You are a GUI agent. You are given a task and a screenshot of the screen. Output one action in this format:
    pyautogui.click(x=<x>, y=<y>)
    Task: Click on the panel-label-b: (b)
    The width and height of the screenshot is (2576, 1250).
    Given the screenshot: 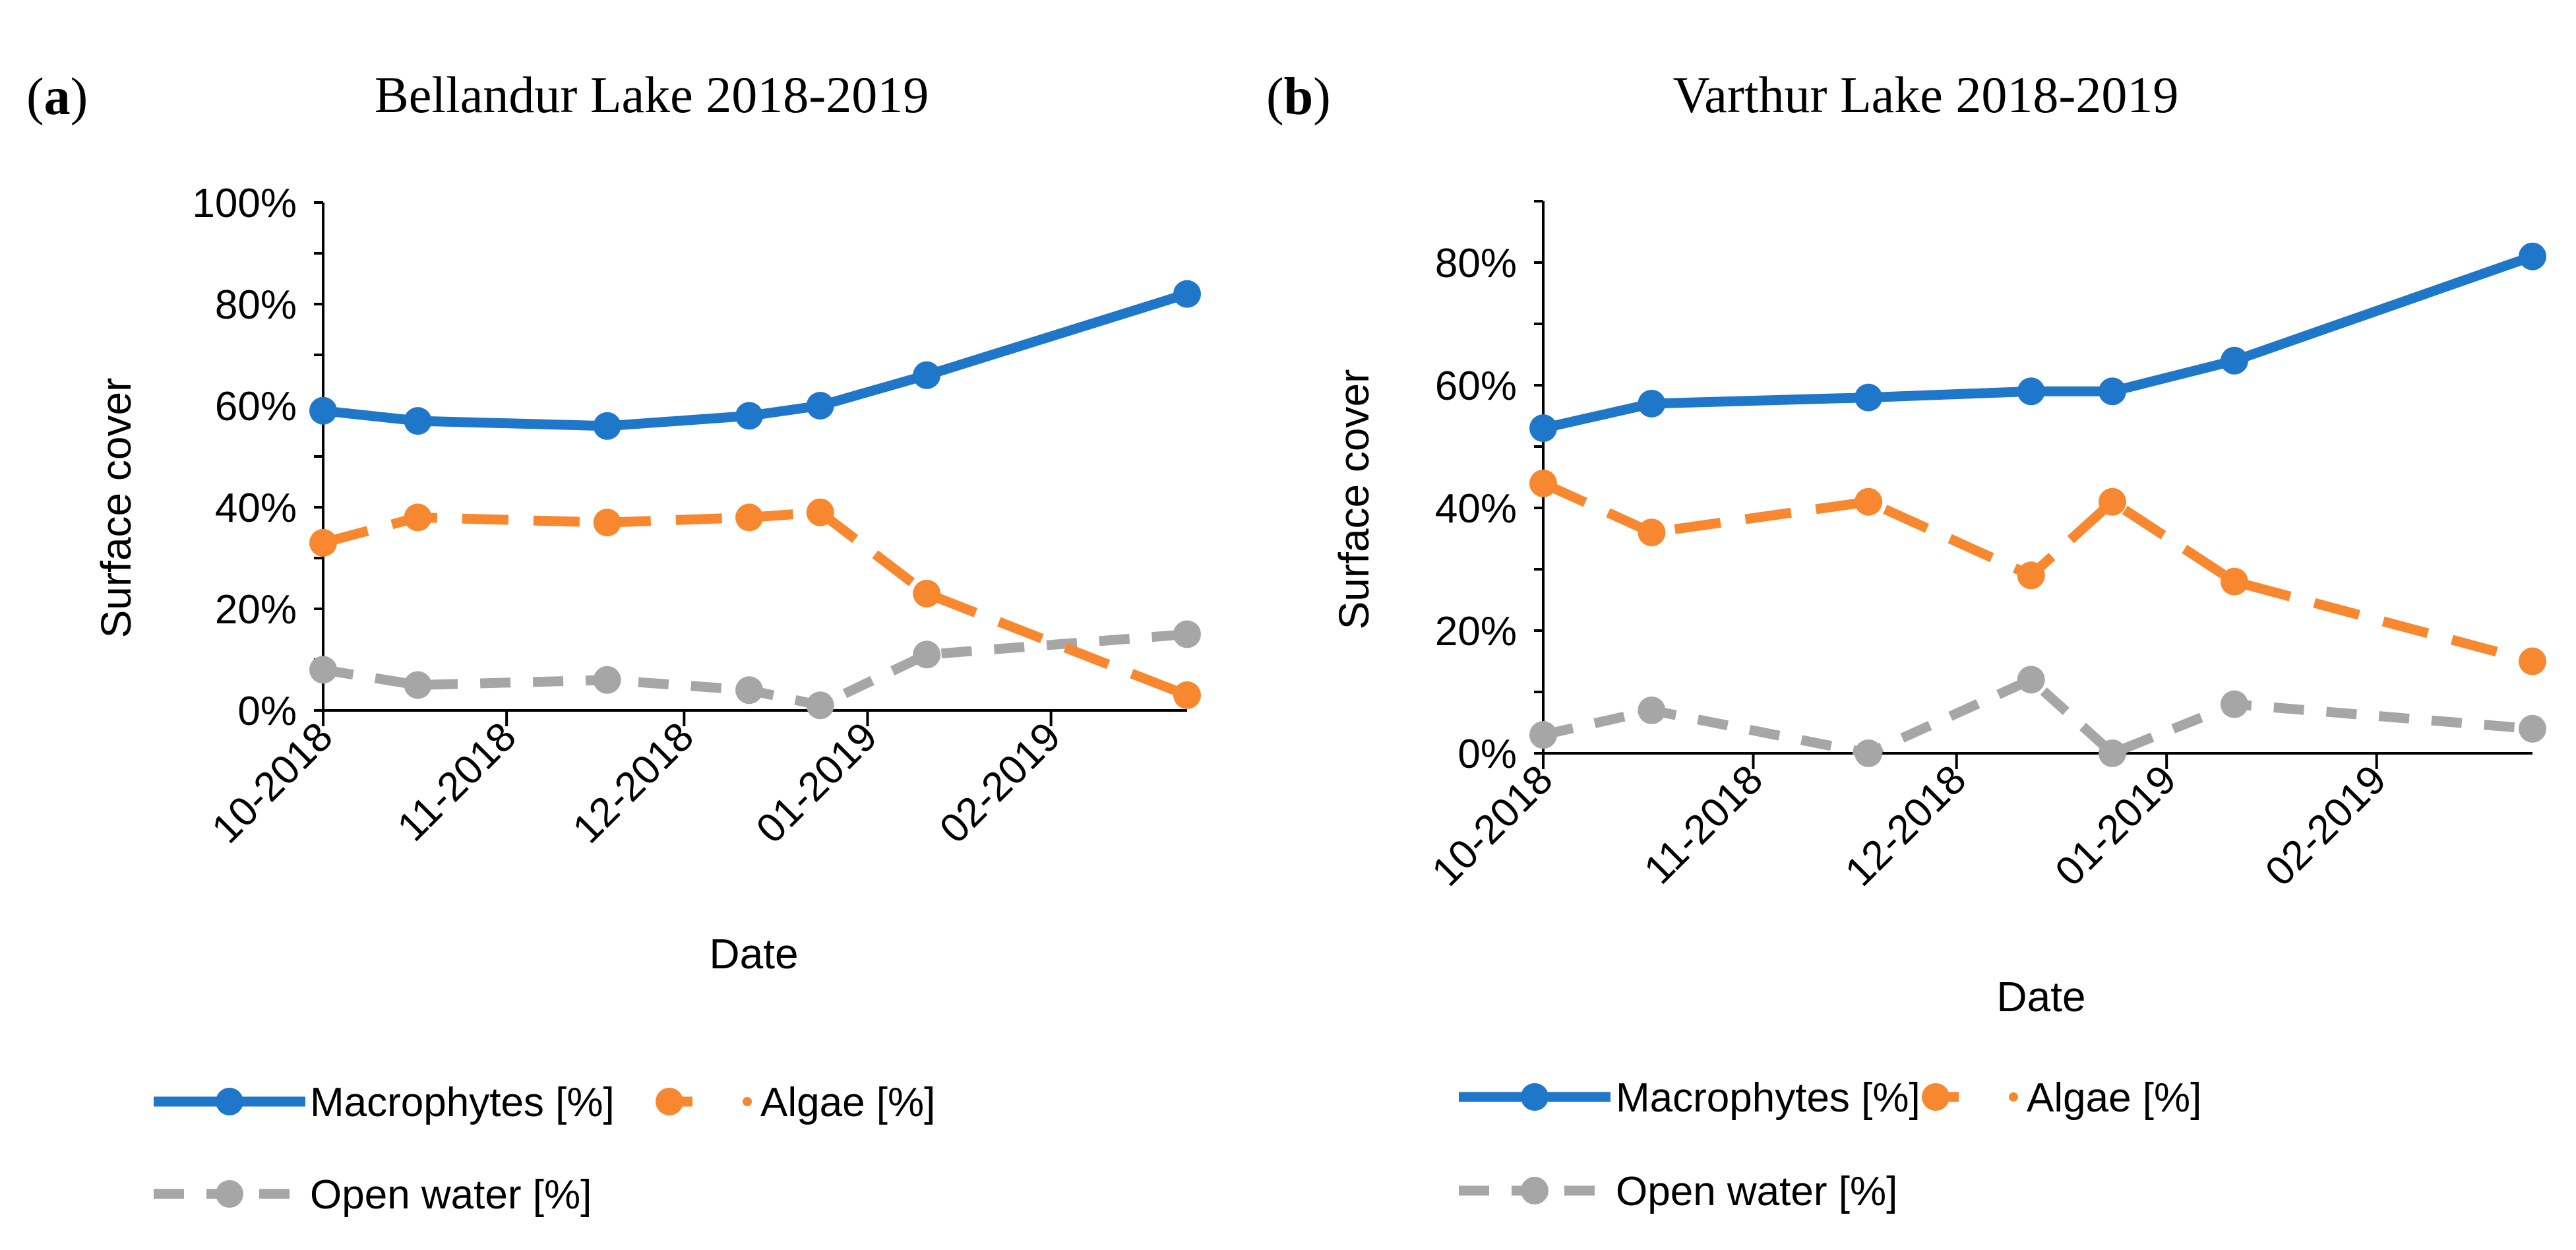 What is the action you would take?
    pyautogui.click(x=1298, y=97)
    